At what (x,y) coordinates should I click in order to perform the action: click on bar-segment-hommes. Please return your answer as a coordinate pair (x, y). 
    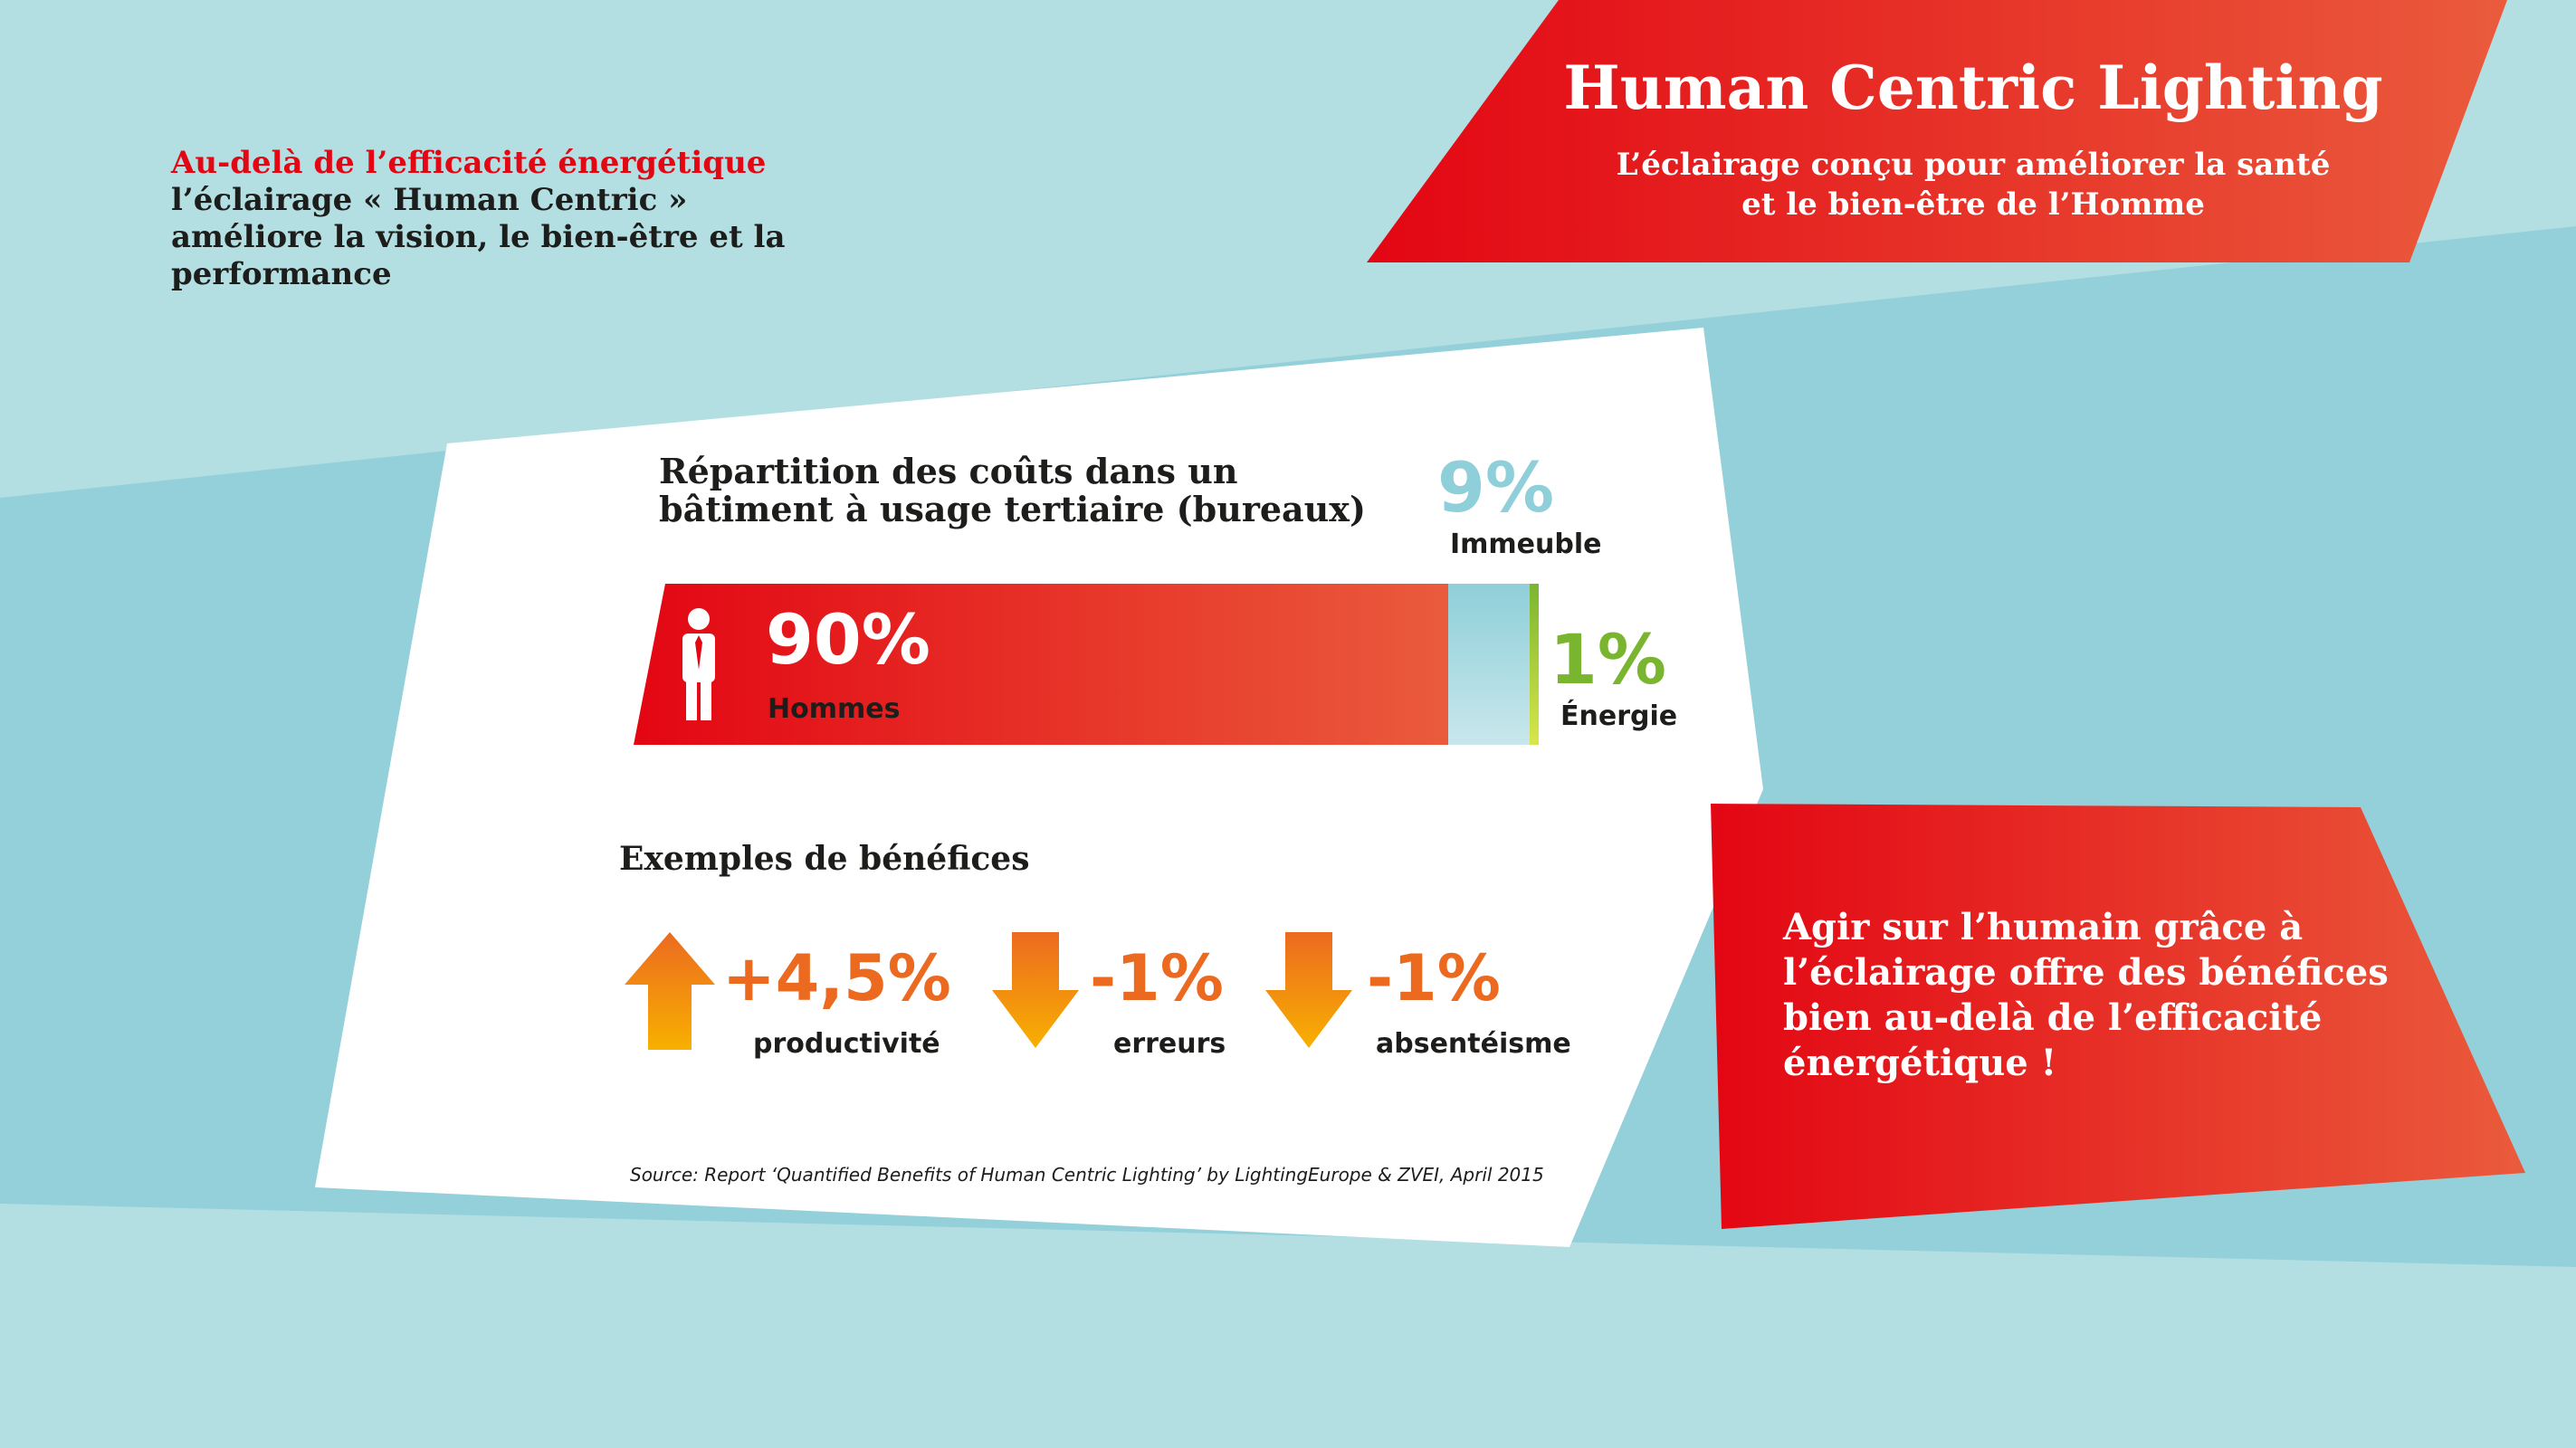
    Looking at the image, I should click on (1041, 665).